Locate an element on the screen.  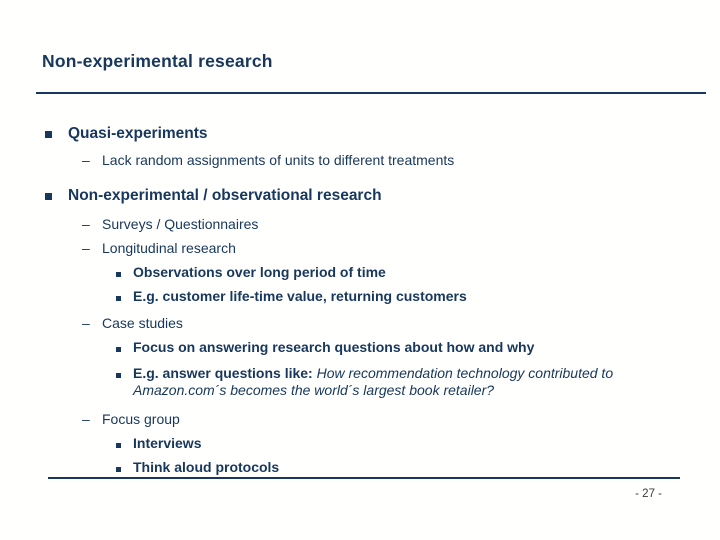
title-divider is located at coordinates (371, 93).